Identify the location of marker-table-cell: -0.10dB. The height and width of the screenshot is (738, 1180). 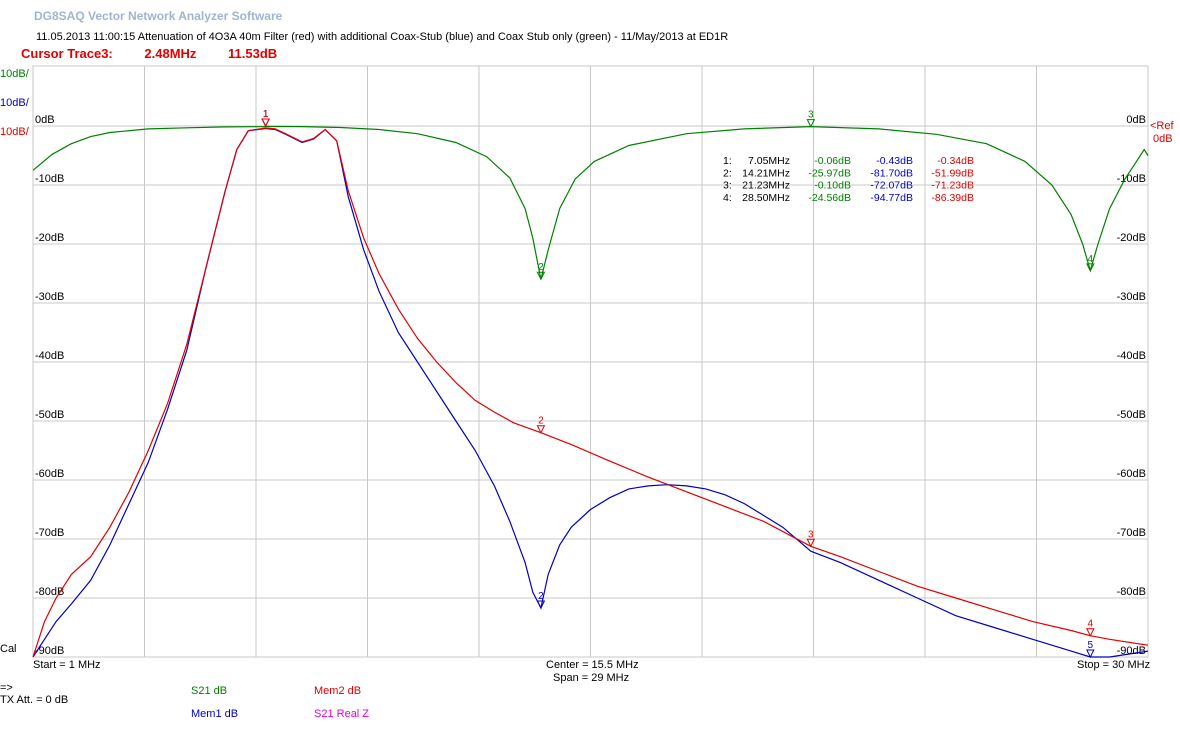
(832, 186).